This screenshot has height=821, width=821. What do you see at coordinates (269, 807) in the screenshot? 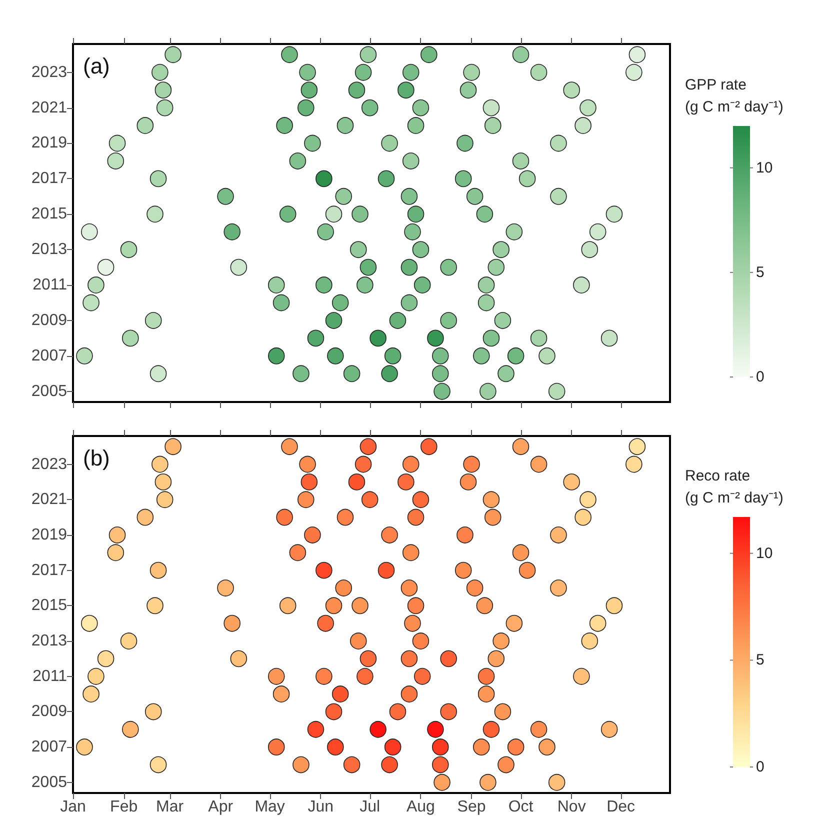
I see `x-tick-label: May` at bounding box center [269, 807].